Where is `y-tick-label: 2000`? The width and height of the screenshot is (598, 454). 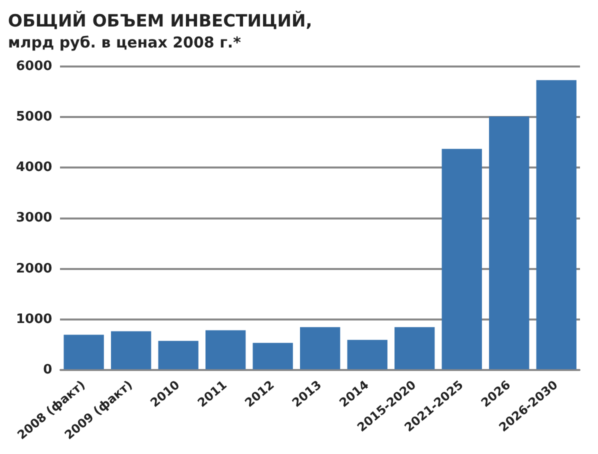
y-tick-label: 2000 is located at coordinates (34, 268).